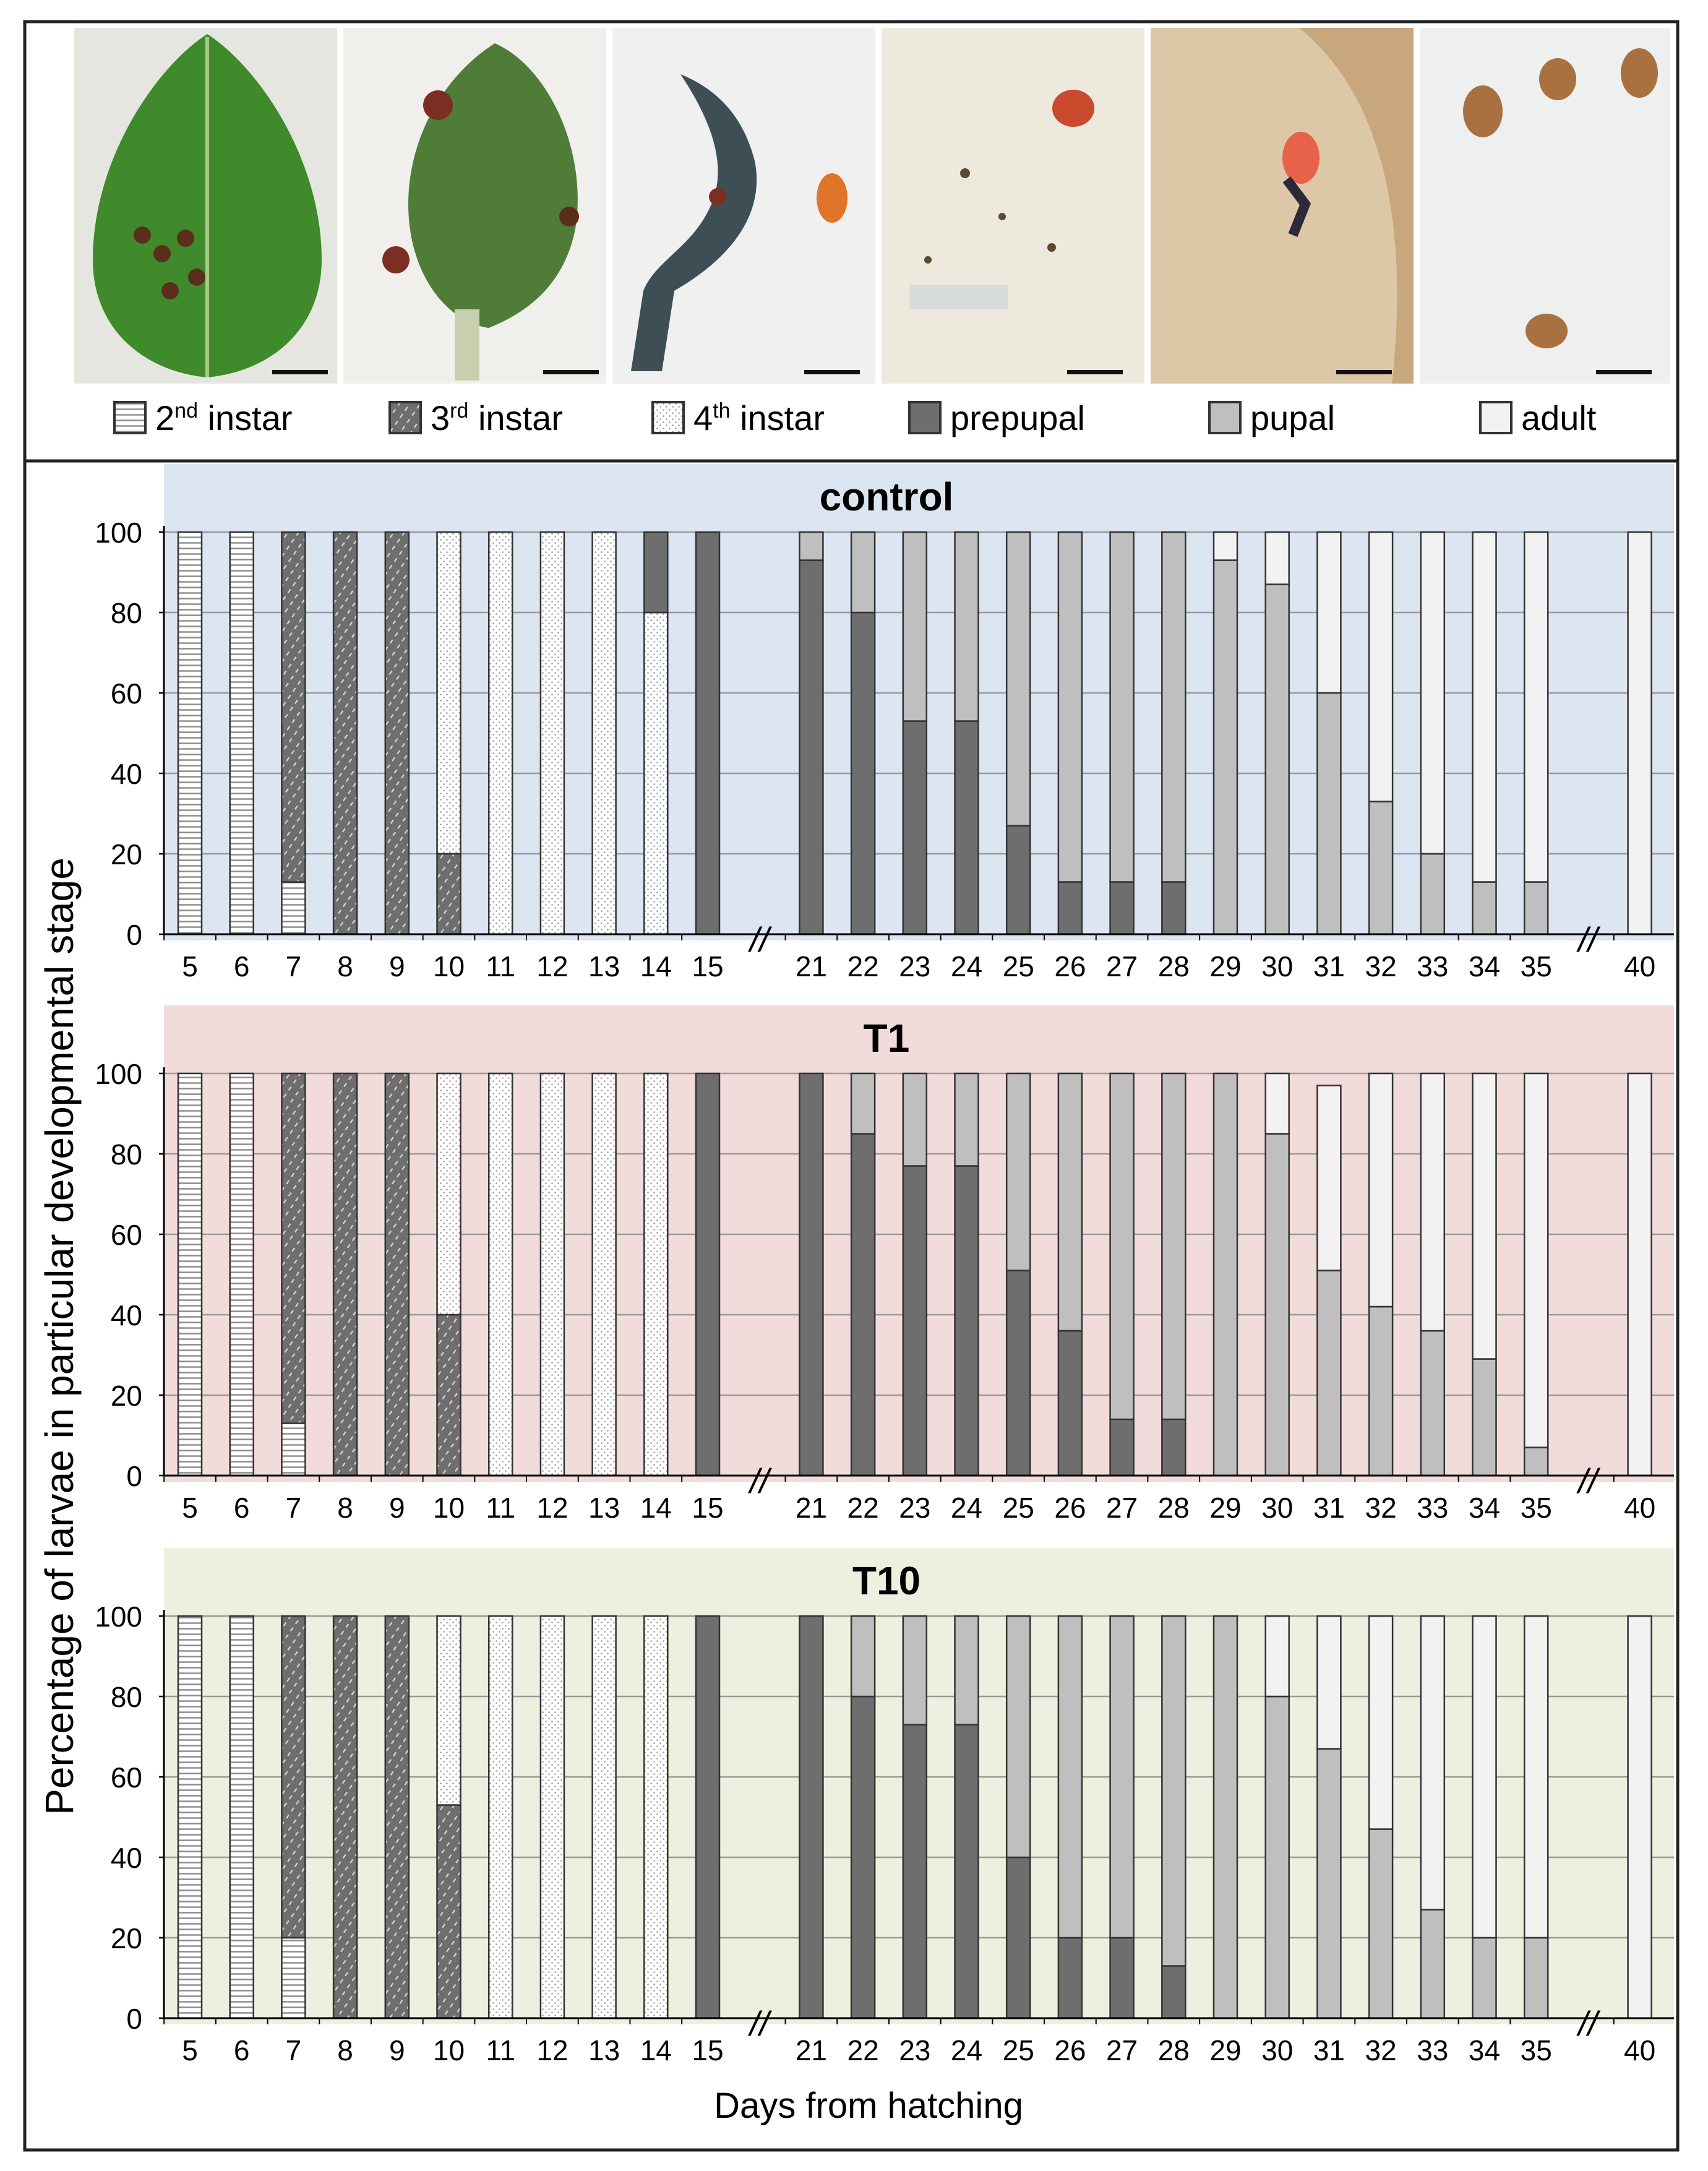  Describe the element at coordinates (1282, 206) in the screenshot. I see `photo-pupal` at that location.